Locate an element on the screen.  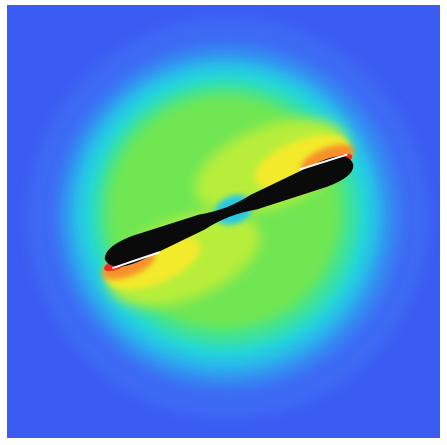
blade is located at coordinates (229, 211).